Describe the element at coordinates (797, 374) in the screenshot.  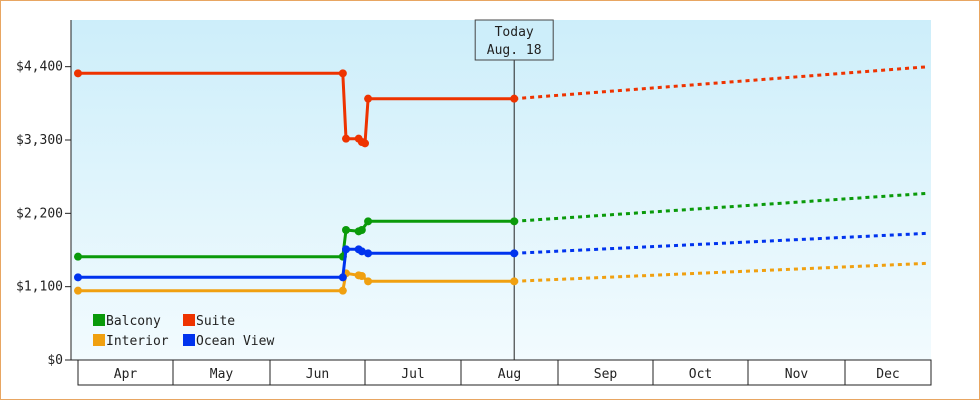
I see `x-tick-label: Nov` at that location.